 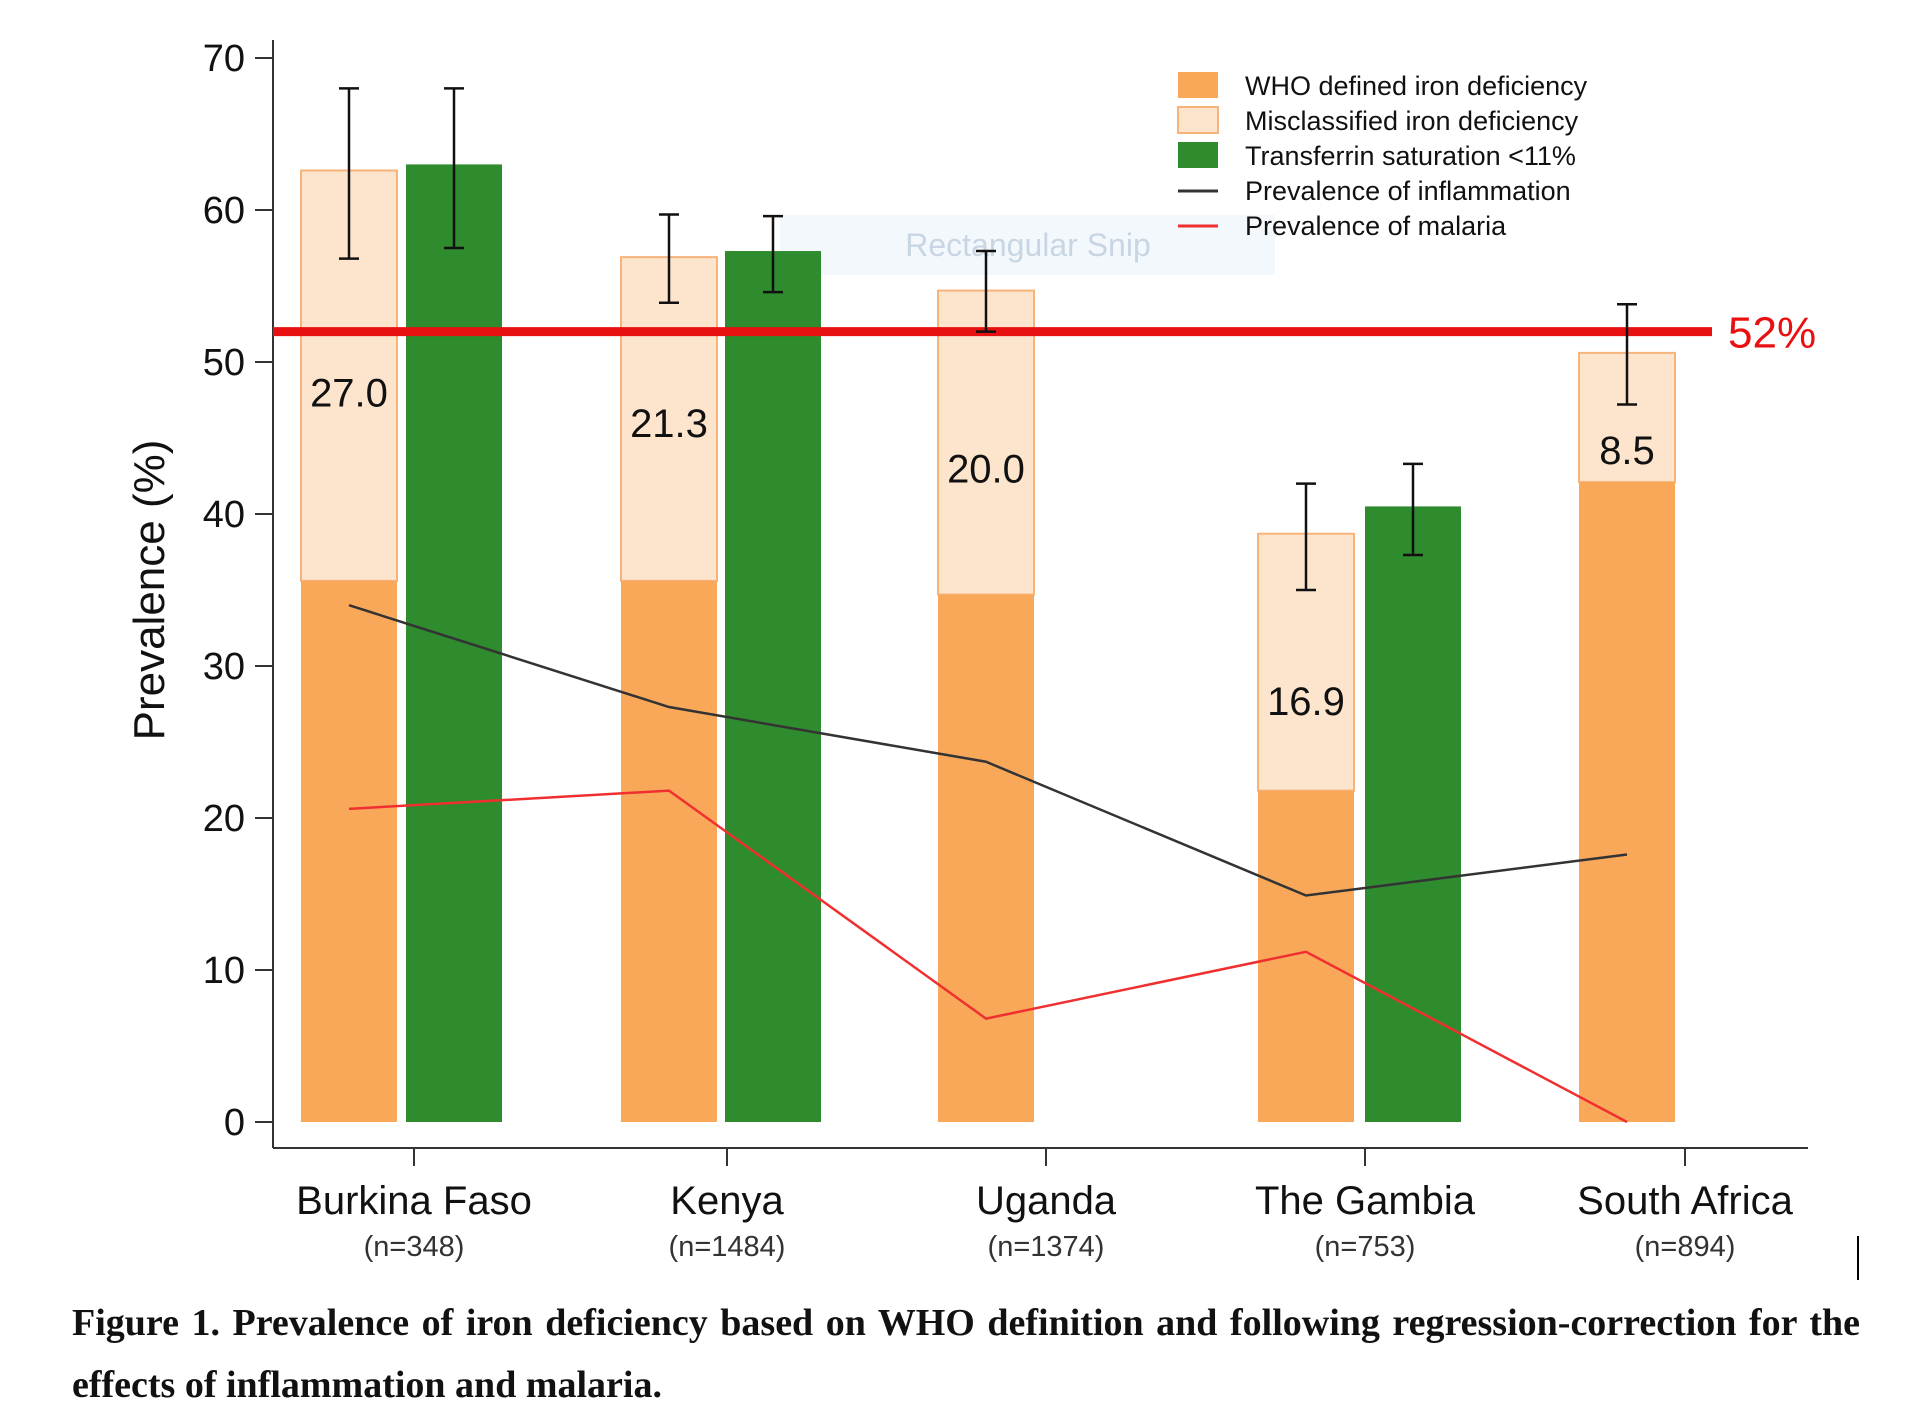 What do you see at coordinates (414, 1247) in the screenshot?
I see `sample-size-label: (n=348)` at bounding box center [414, 1247].